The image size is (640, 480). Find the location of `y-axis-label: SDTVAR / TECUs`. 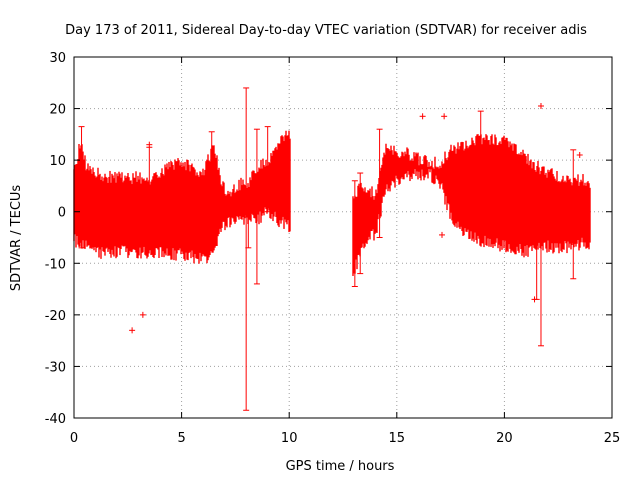

y-axis-label: SDTVAR / TECUs is located at coordinates (16, 238).